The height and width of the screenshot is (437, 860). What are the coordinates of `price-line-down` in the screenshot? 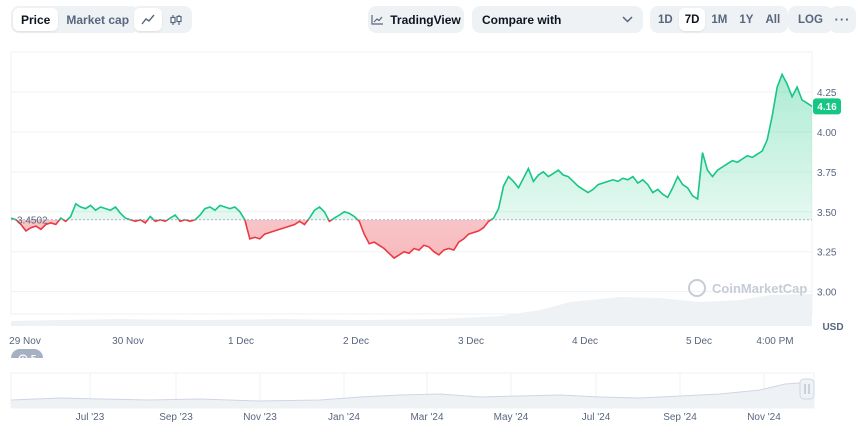 It's located at (253, 239).